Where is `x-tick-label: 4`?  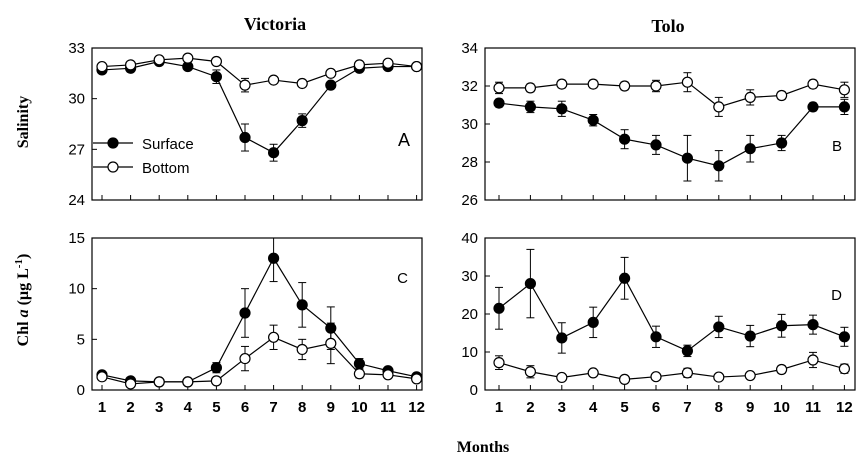 x-tick-label: 4 is located at coordinates (188, 407).